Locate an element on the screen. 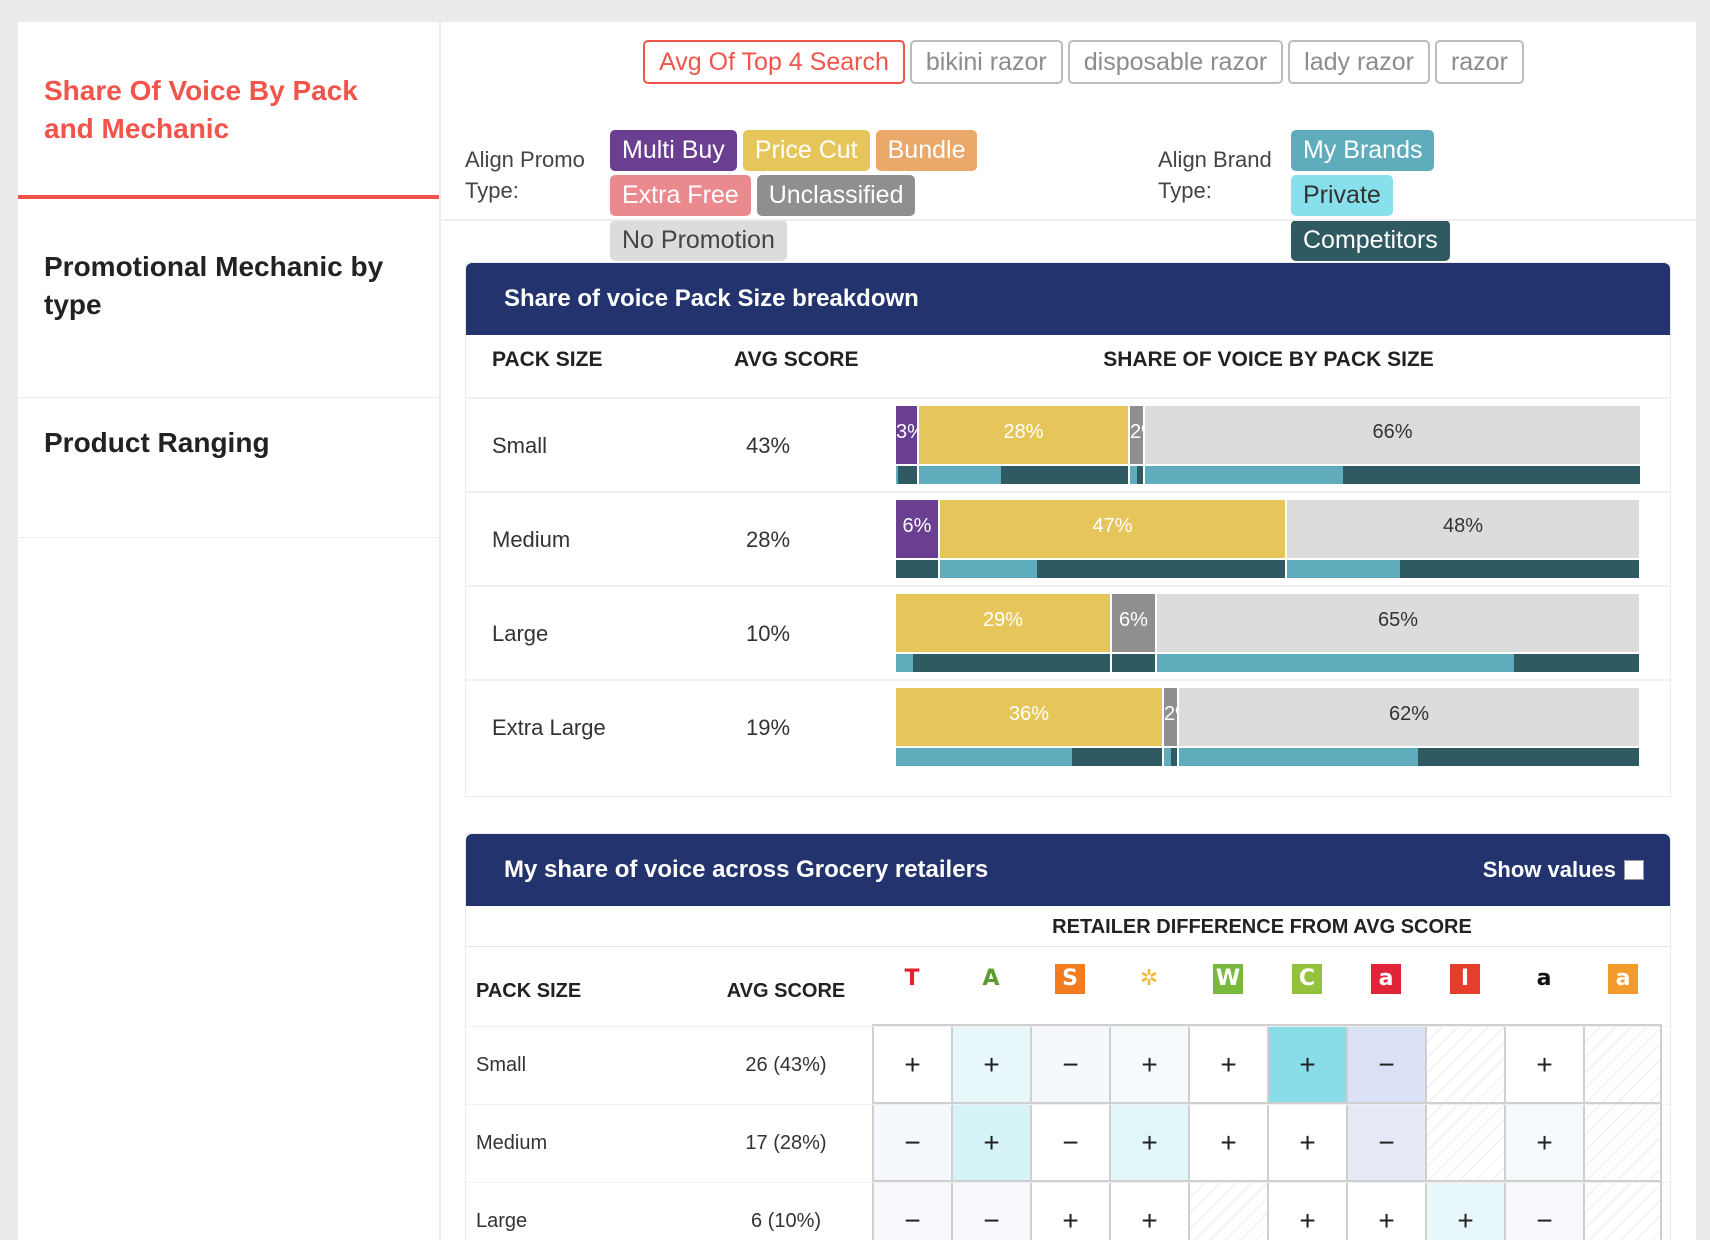 The image size is (1710, 1240). retailer-row-large: Large 6 (10%) − − + + + + + − is located at coordinates (1068, 1211).